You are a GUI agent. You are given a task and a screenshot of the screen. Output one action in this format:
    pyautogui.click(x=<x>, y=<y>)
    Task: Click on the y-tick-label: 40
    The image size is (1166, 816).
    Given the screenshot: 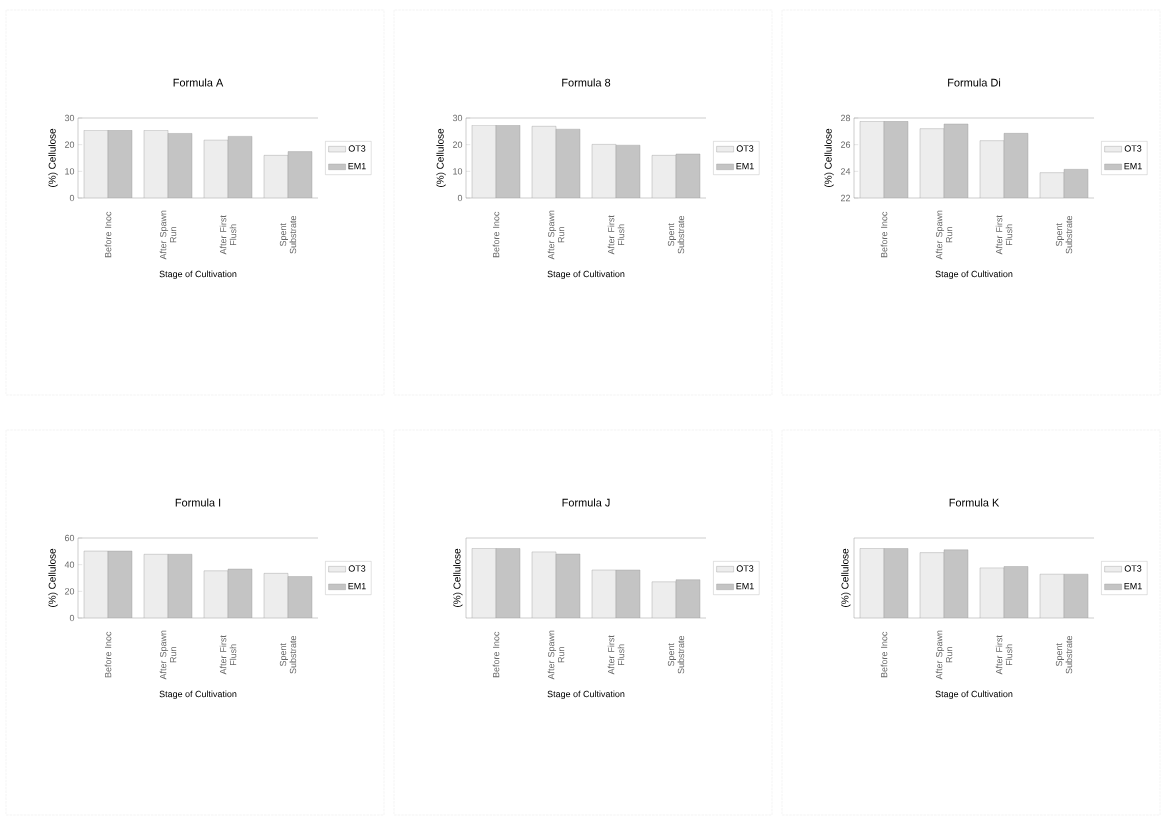 What is the action you would take?
    pyautogui.click(x=69, y=564)
    